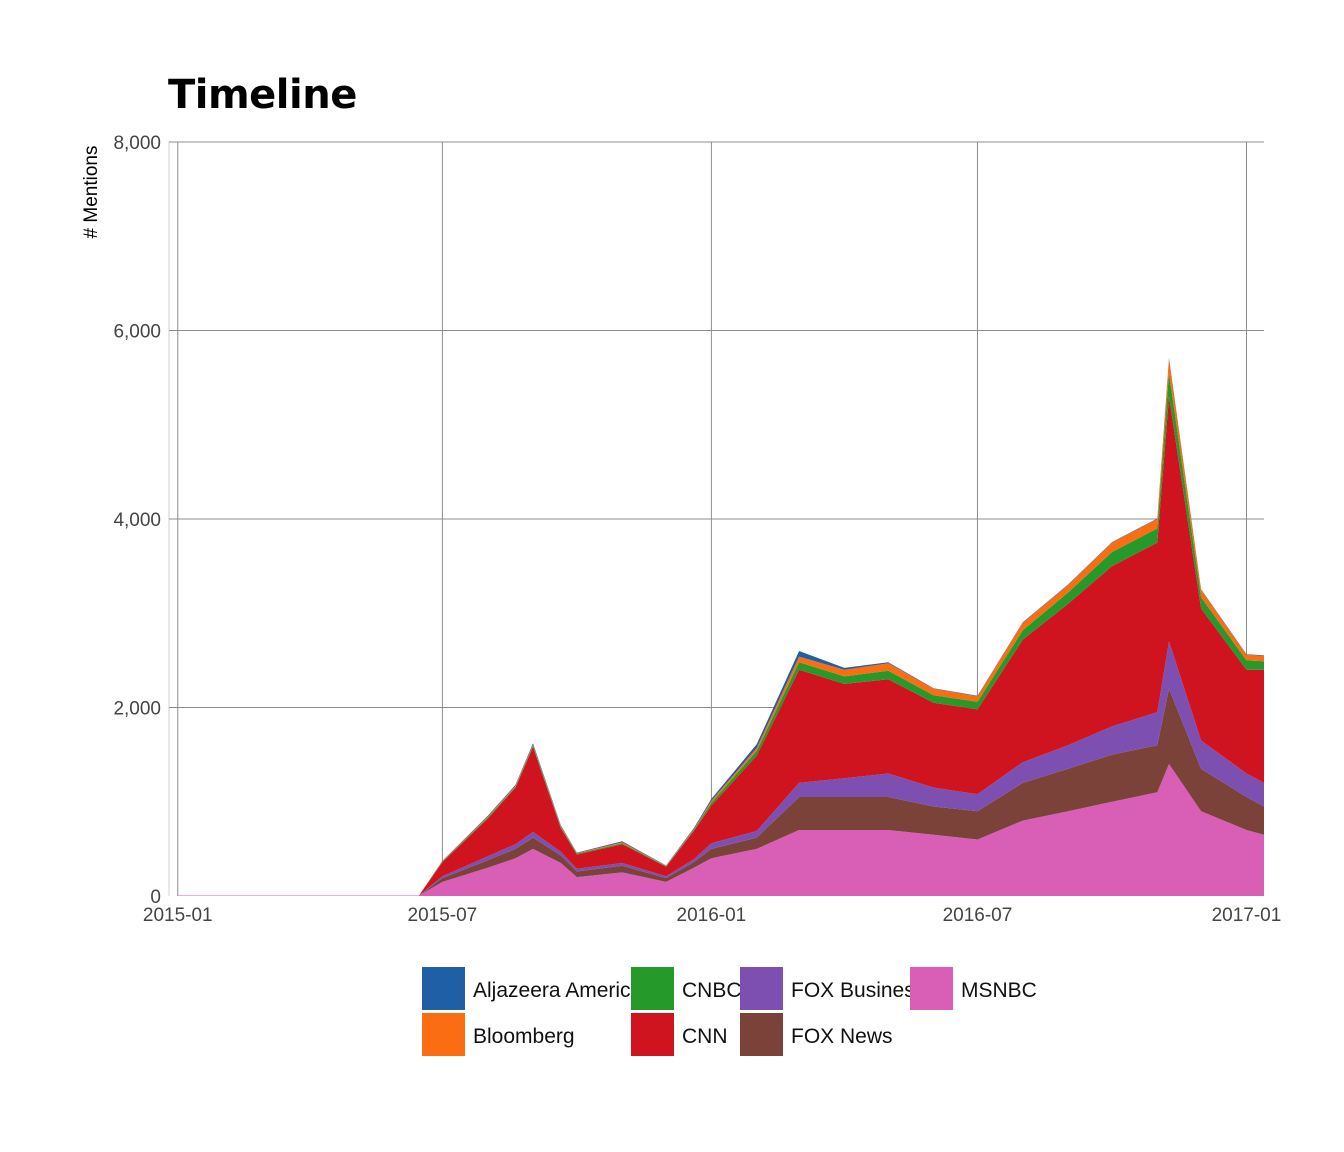 The image size is (1344, 1152). I want to click on legend-swatch-bloomberg, so click(443, 1034).